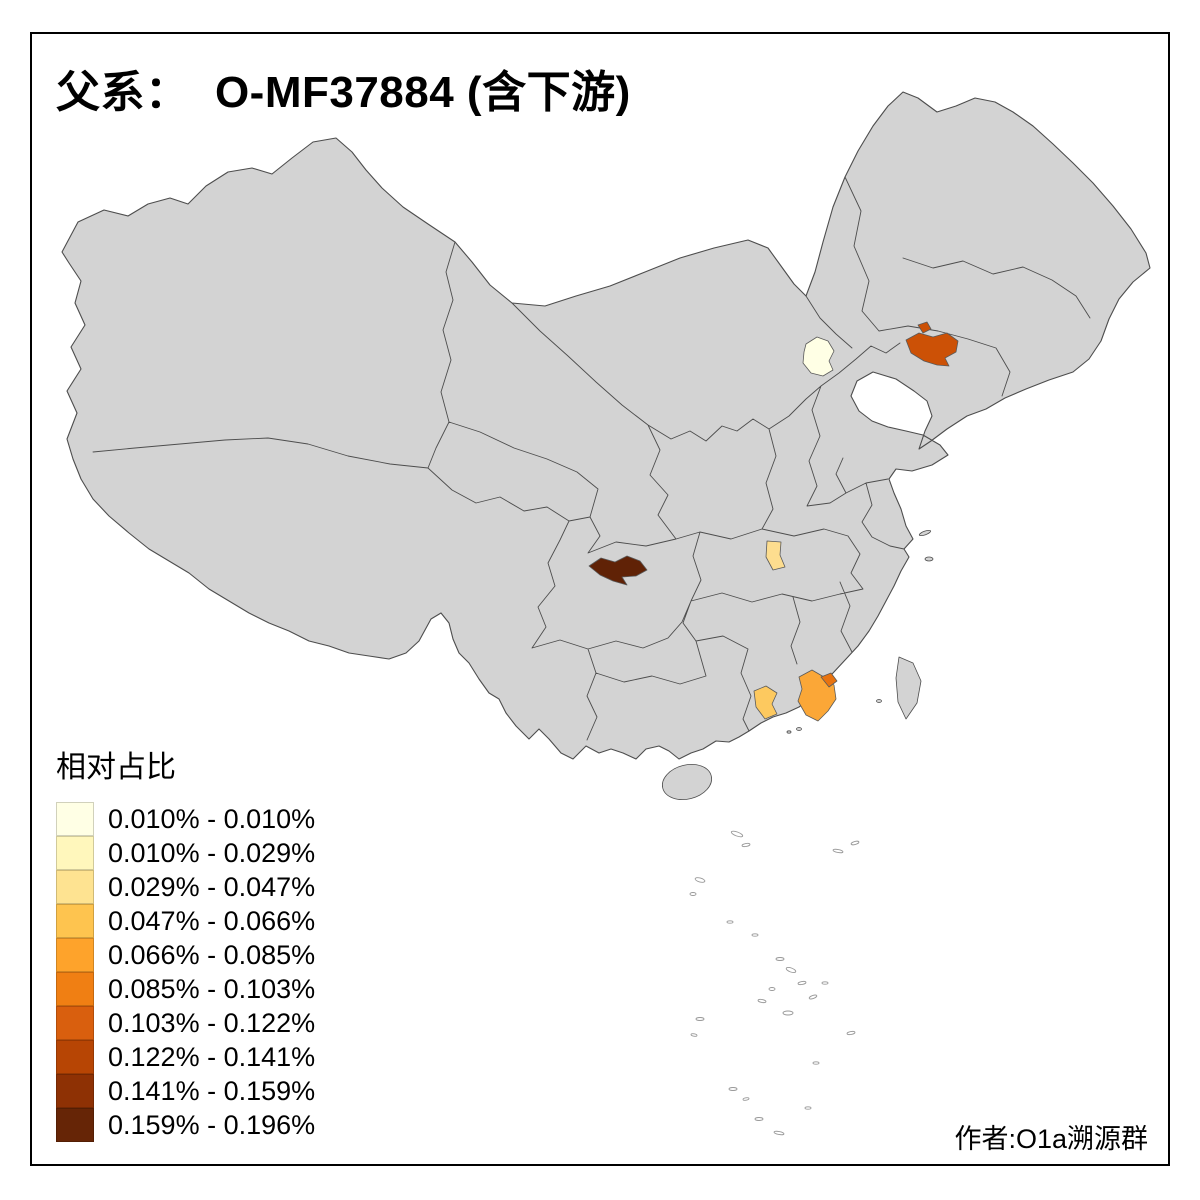 The image size is (1200, 1200). I want to click on legend-row: 0.029% - 0.047%, so click(185, 887).